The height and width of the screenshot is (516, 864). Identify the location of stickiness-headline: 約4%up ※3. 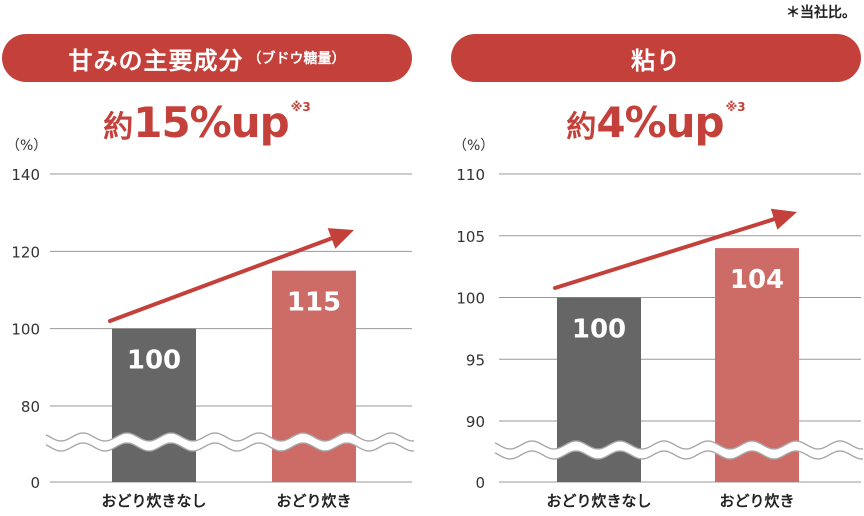
(656, 122).